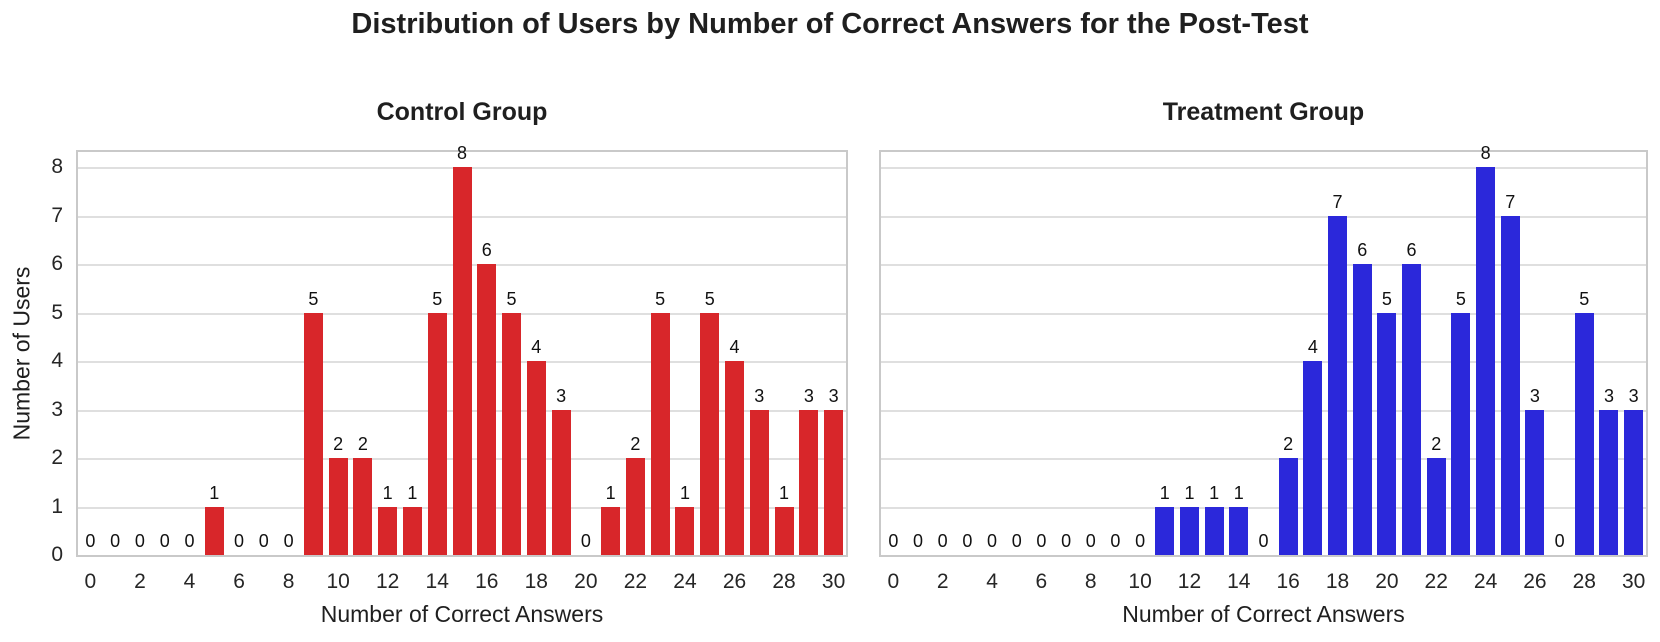 The image size is (1660, 642). What do you see at coordinates (462, 112) in the screenshot?
I see `control-group-title: Control Group` at bounding box center [462, 112].